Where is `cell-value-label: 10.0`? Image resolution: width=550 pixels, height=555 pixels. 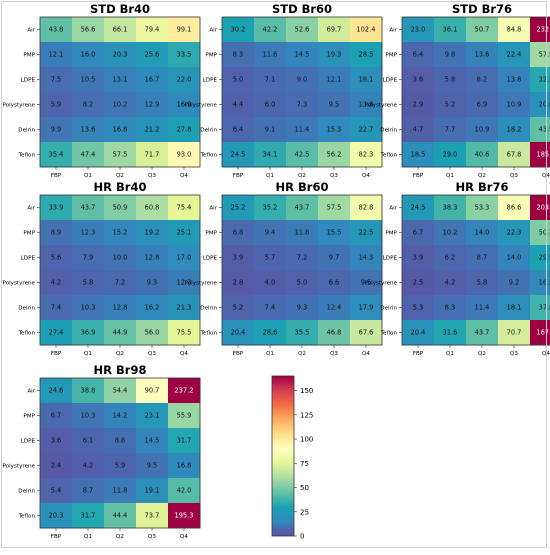
cell-value-label: 10.0 is located at coordinates (120, 258).